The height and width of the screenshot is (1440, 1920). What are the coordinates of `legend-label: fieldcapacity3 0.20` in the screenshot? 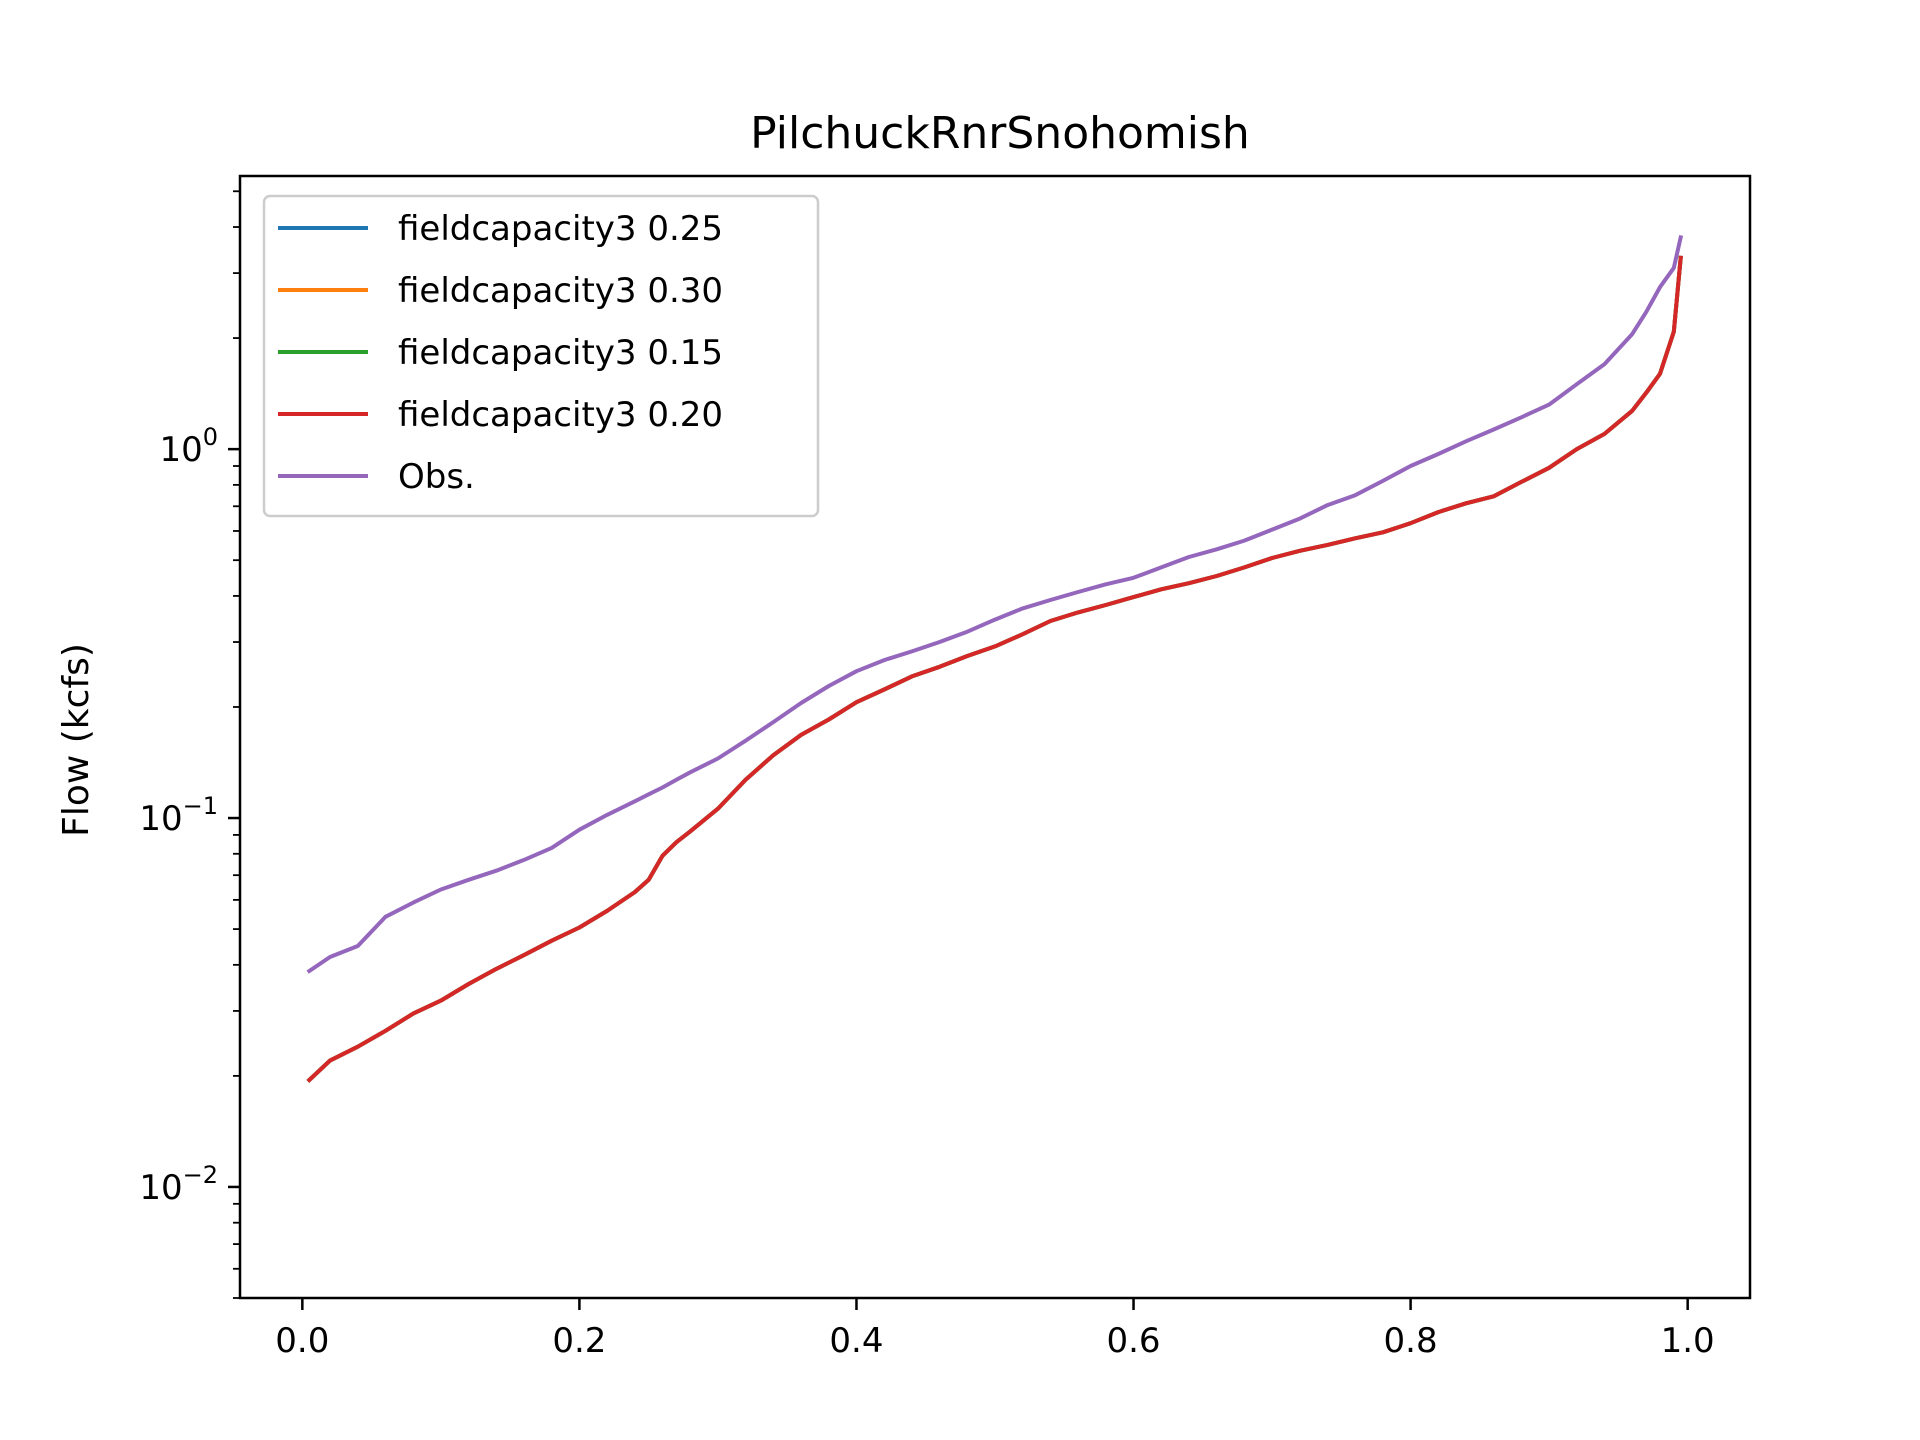 It's located at (560, 415).